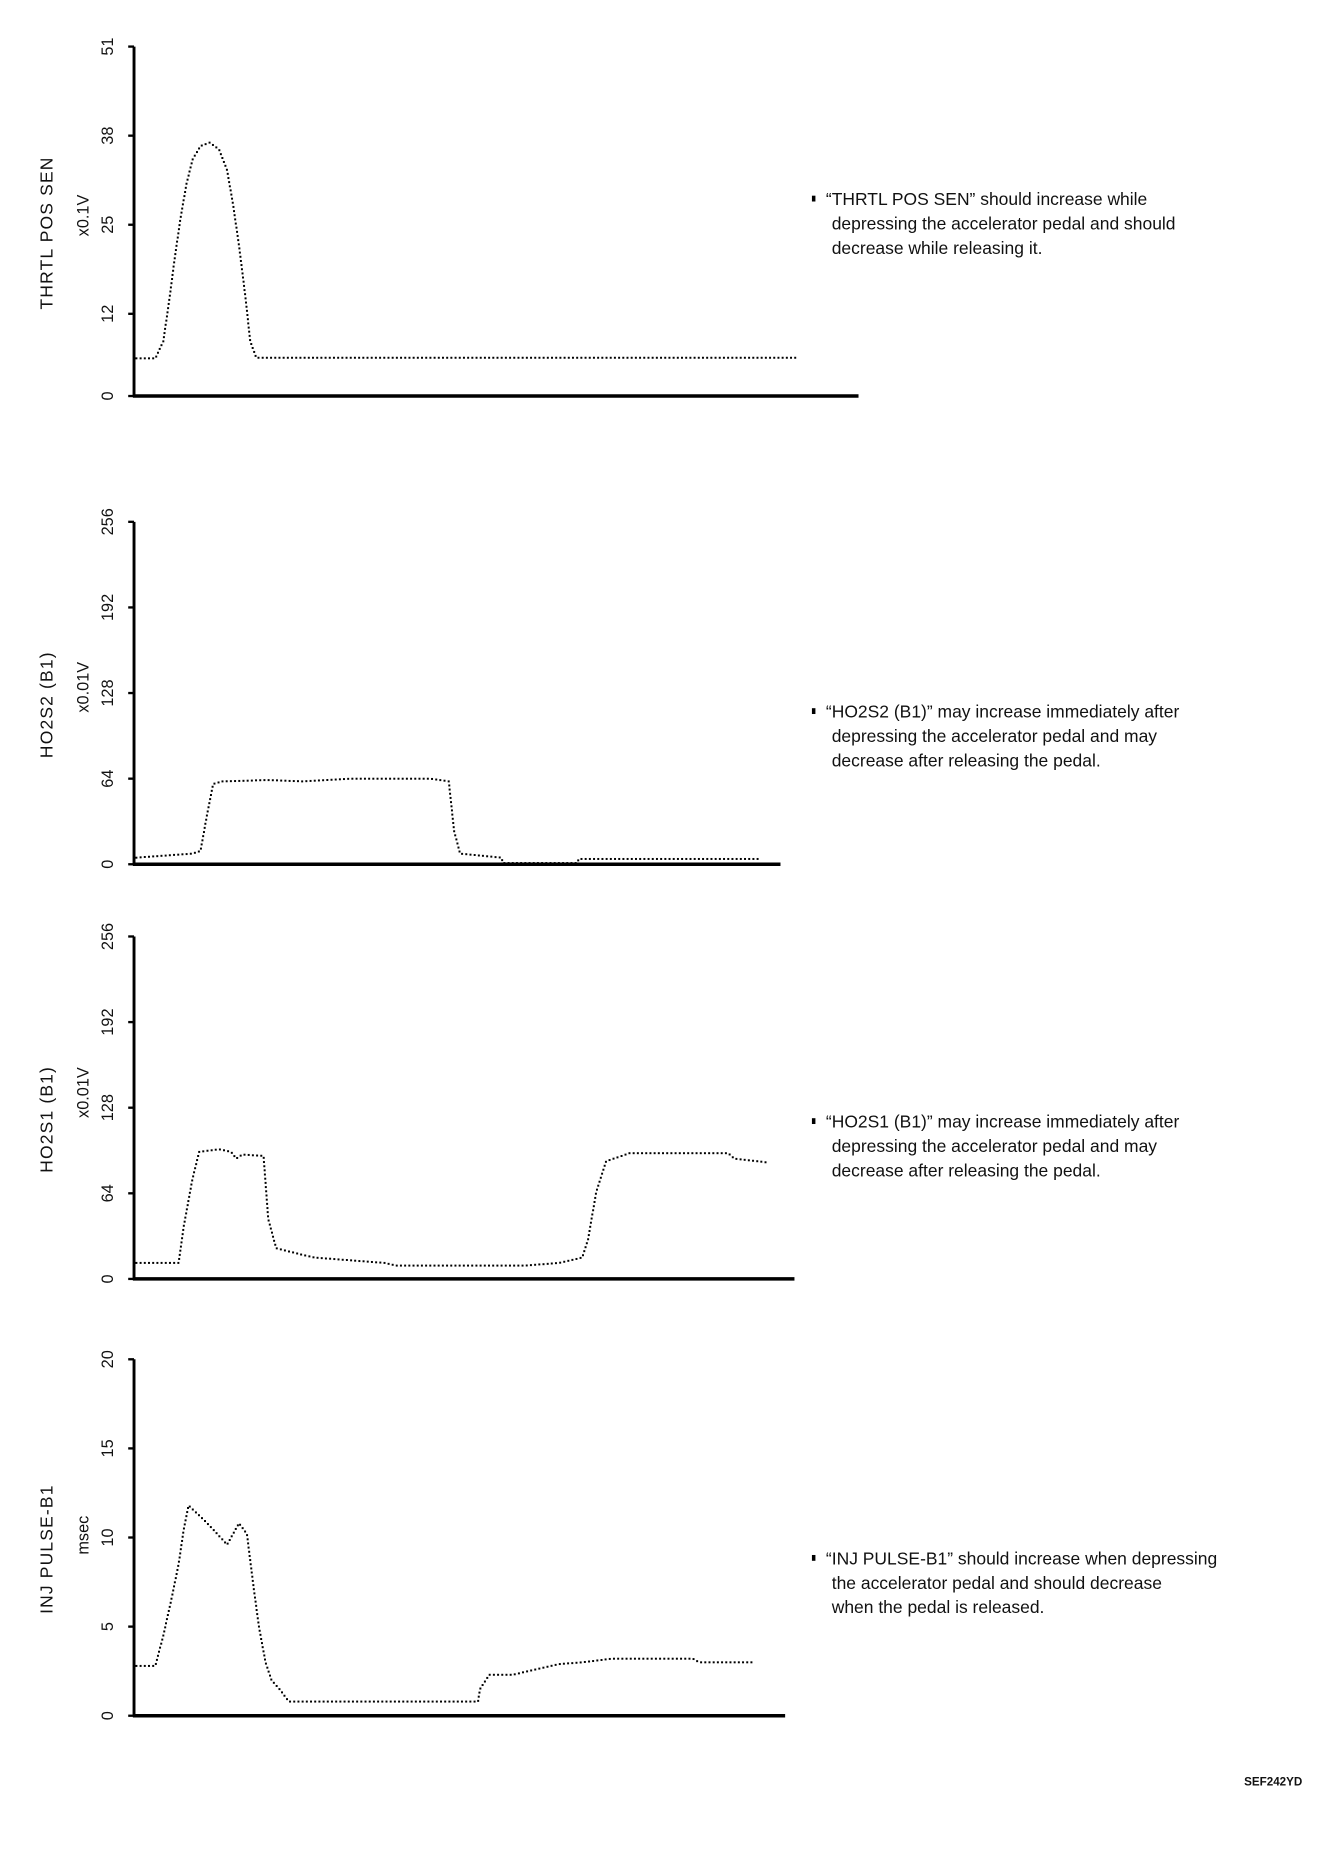 This screenshot has width=1328, height=1852. Describe the element at coordinates (937, 248) in the screenshot. I see `note-line: decrease while releasing it.` at that location.